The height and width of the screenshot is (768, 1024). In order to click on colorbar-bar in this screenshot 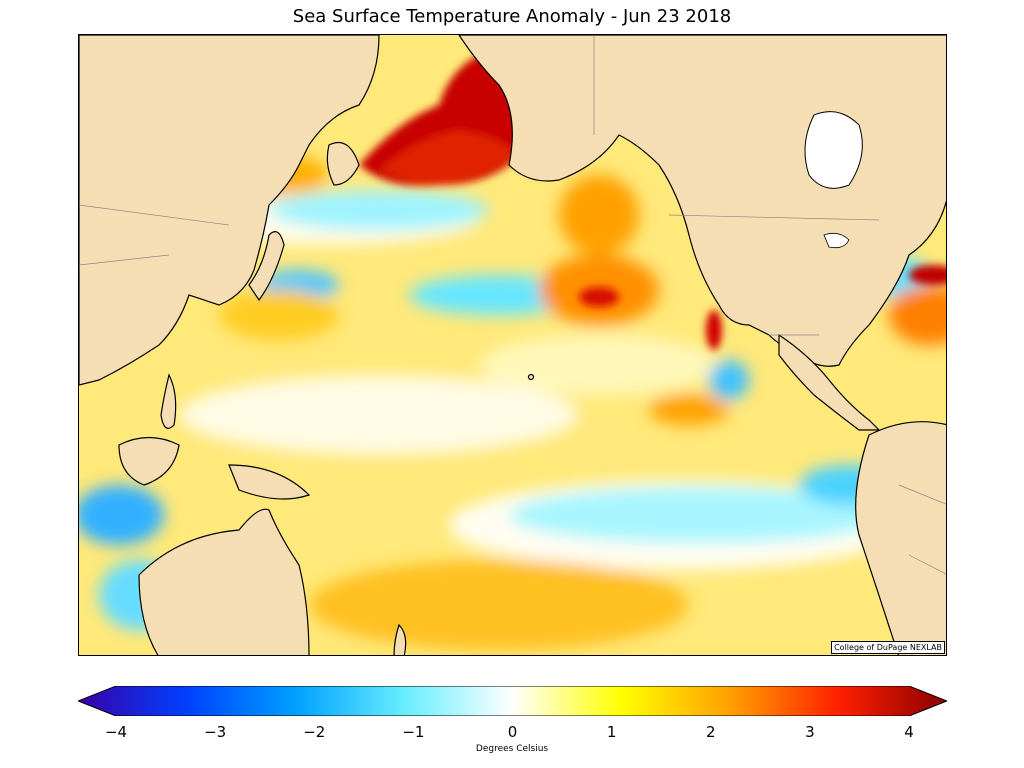, I will do `click(512, 701)`.